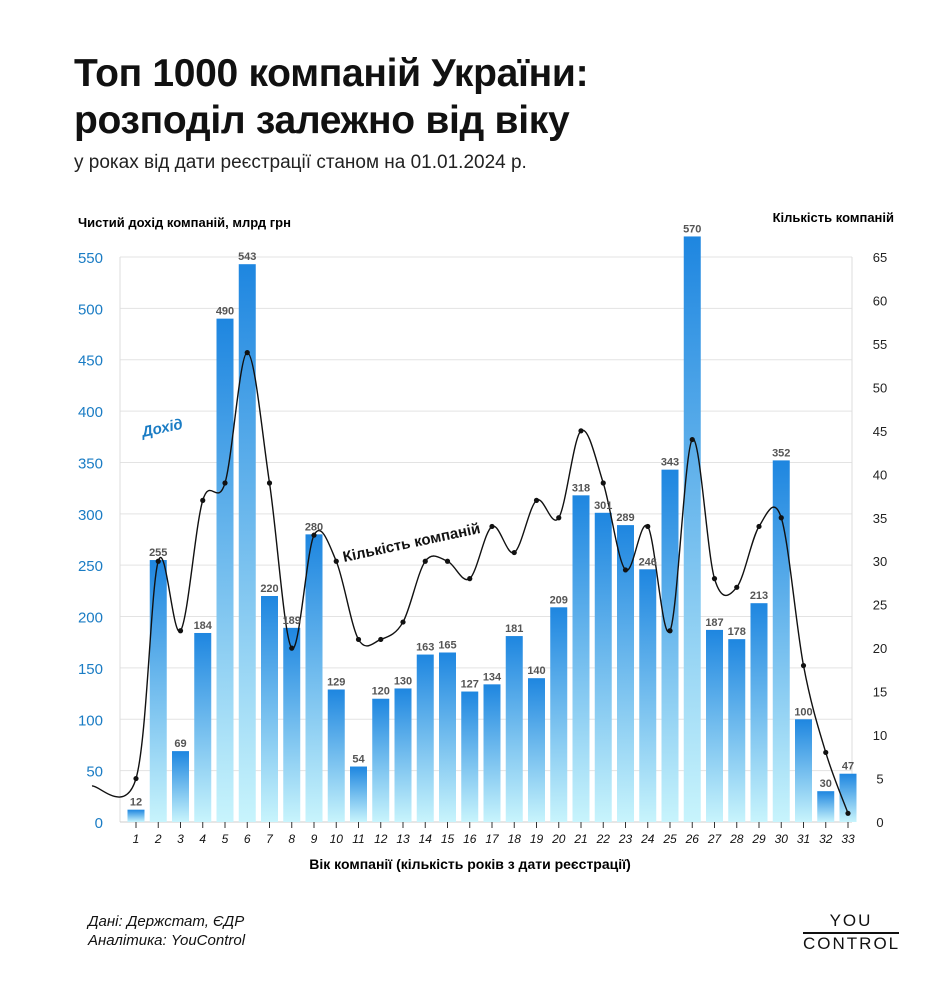 This screenshot has width=940, height=1000. What do you see at coordinates (537, 839) in the screenshot?
I see `x-tick-label: 19` at bounding box center [537, 839].